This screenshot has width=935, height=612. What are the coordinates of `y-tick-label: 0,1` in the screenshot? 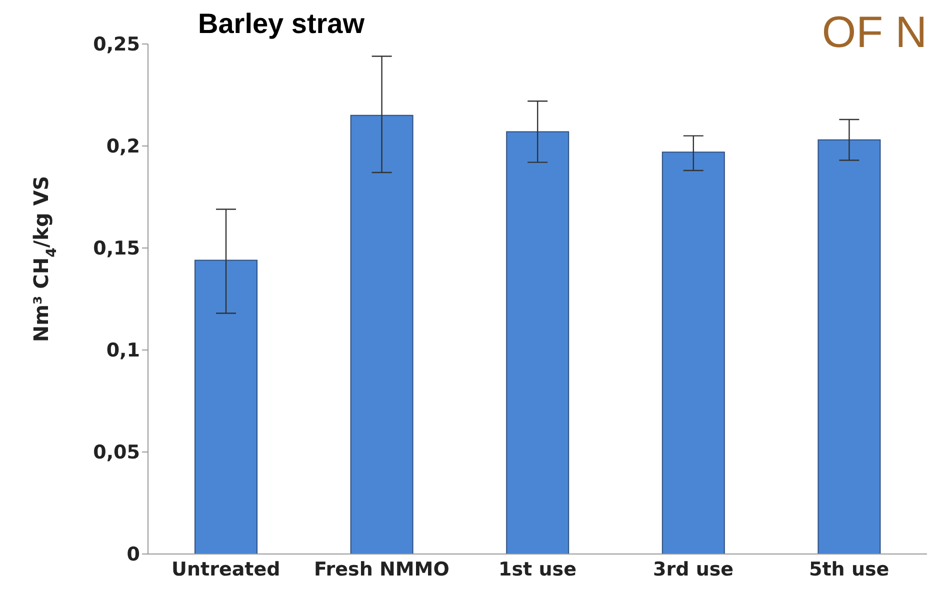 It's located at (123, 351).